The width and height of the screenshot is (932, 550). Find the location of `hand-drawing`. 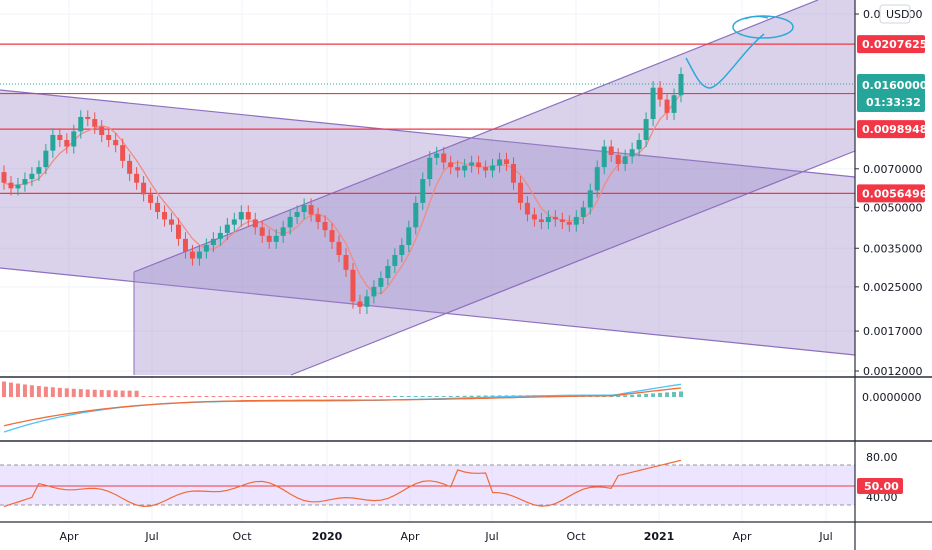

hand-drawing is located at coordinates (739, 52).